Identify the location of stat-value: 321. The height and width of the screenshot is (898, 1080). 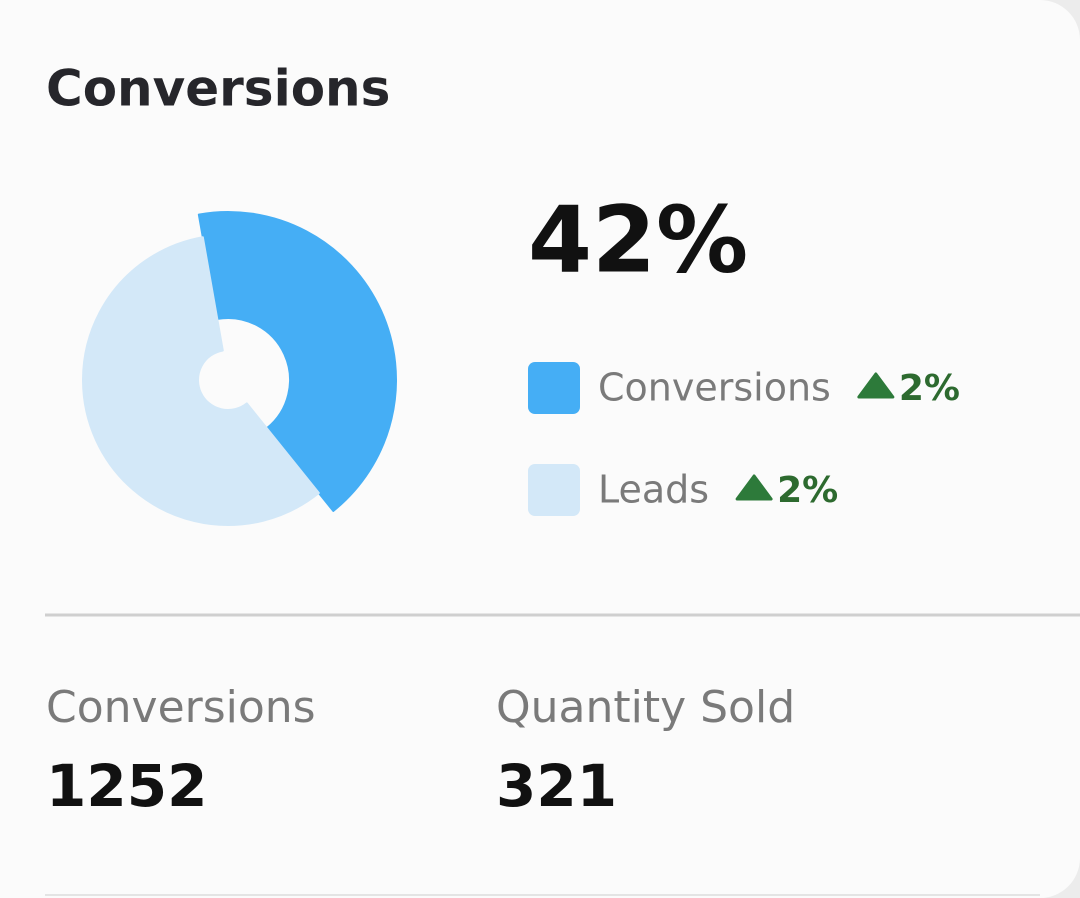
(556, 786).